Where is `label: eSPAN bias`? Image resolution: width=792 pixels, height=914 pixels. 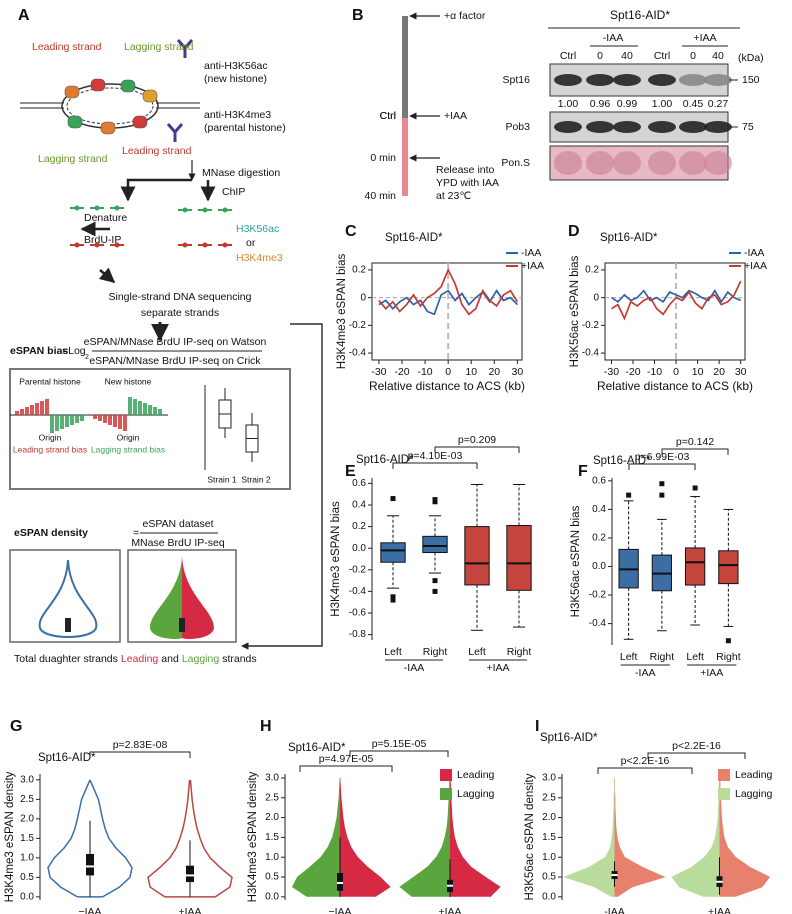 label: eSPAN bias is located at coordinates (39, 351).